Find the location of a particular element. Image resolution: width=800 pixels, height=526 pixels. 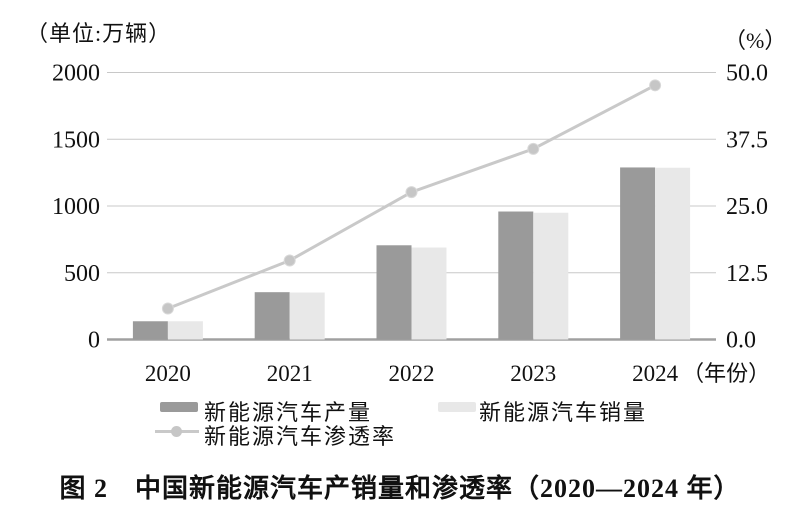

legend-dot-icon is located at coordinates (176, 431).